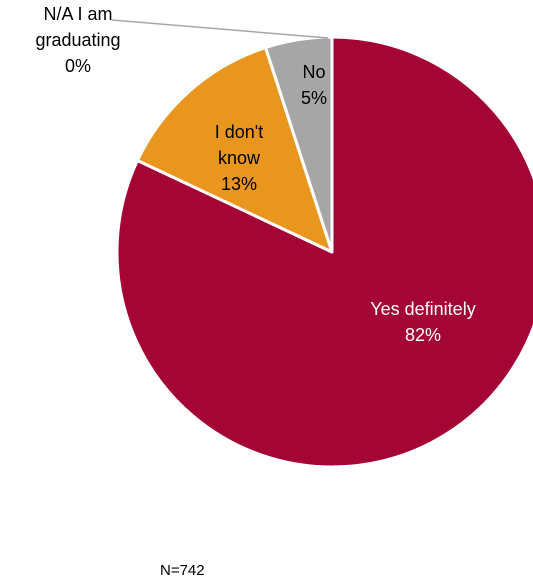 The image size is (533, 584). Describe the element at coordinates (239, 158) in the screenshot. I see `slice-label-1: I don't know 13%` at that location.